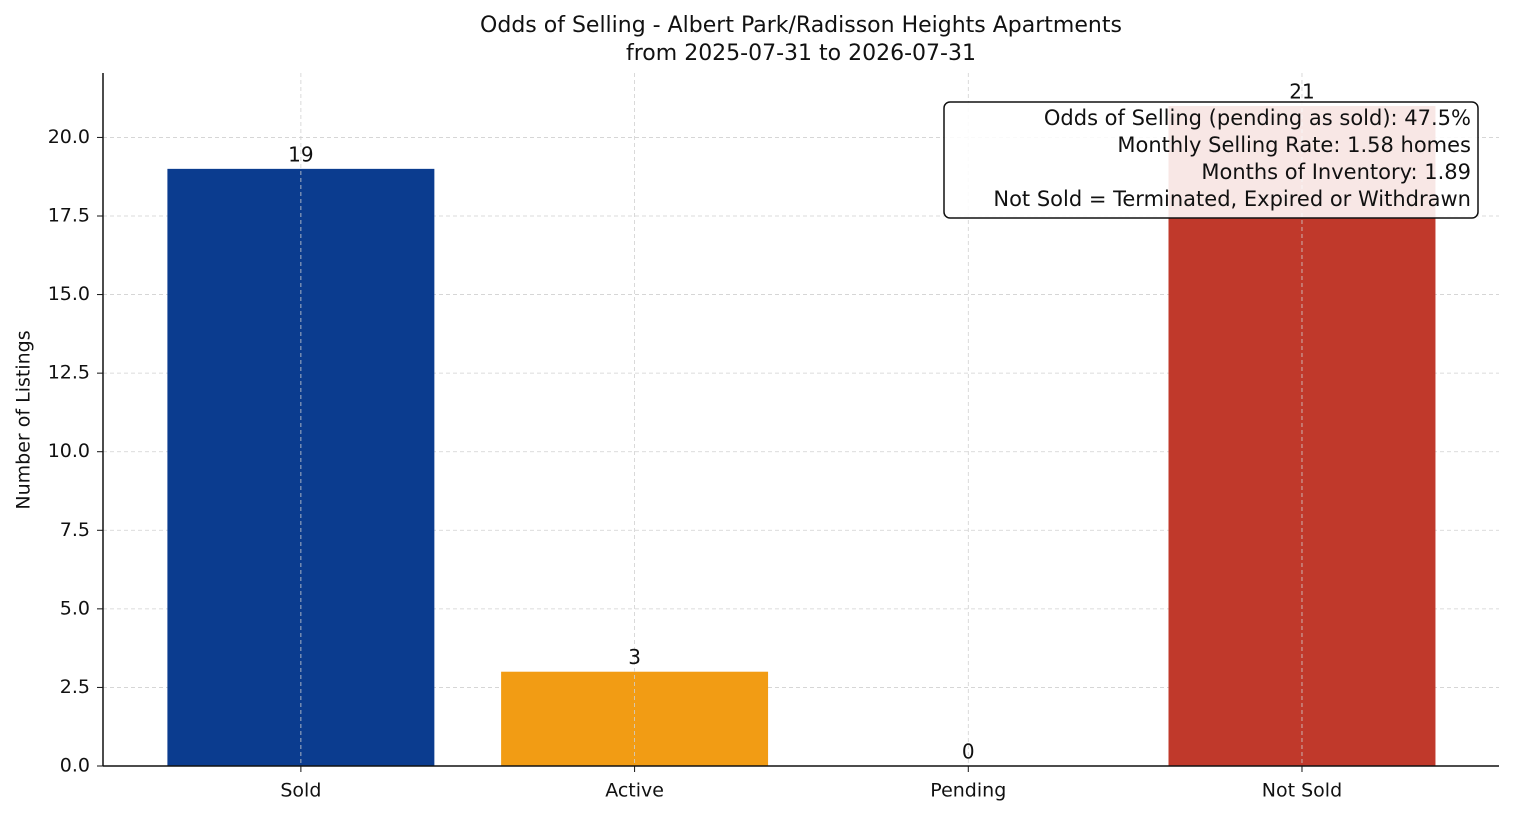  What do you see at coordinates (75, 687) in the screenshot?
I see `y-tick-label: 2.5` at bounding box center [75, 687].